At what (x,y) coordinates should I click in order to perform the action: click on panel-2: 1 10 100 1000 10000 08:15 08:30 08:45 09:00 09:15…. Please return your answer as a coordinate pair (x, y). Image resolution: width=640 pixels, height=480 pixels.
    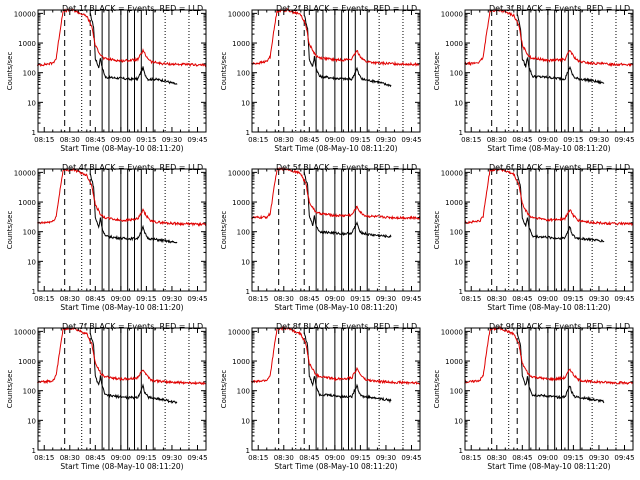
    Looking at the image, I should click on (321, 78).